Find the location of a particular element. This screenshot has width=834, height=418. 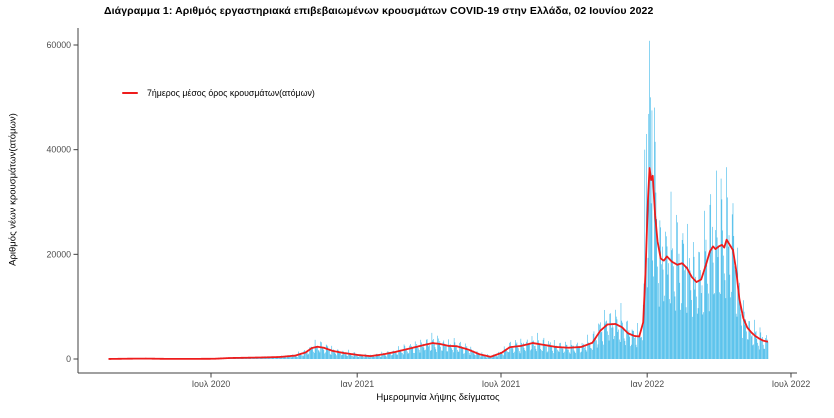

x-axis-title: Ημερομηνία λήψης δείγματος is located at coordinates (438, 397).